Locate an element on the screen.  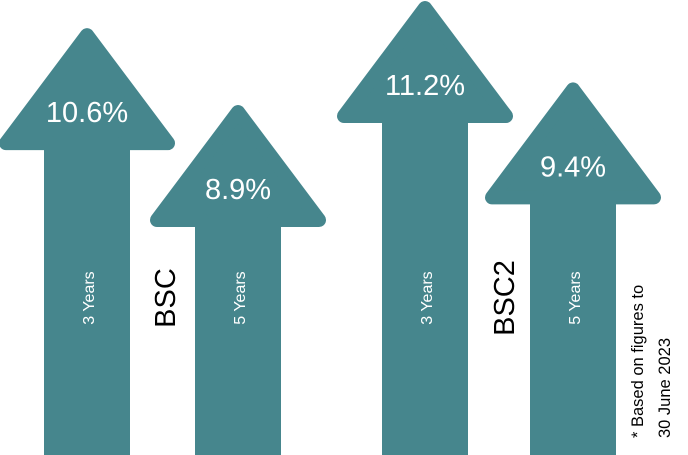
footnote-line-2: 30 June 2023 is located at coordinates (665, 388).